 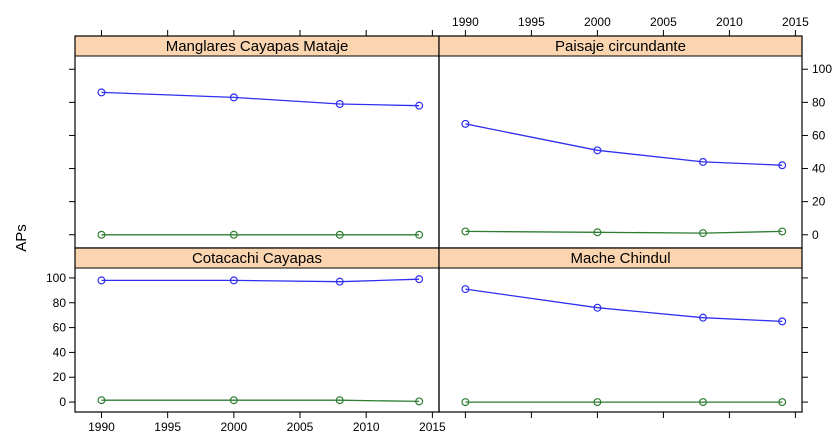 What do you see at coordinates (257, 46) in the screenshot?
I see `panel-title: Manglares Cayapas Mataje` at bounding box center [257, 46].